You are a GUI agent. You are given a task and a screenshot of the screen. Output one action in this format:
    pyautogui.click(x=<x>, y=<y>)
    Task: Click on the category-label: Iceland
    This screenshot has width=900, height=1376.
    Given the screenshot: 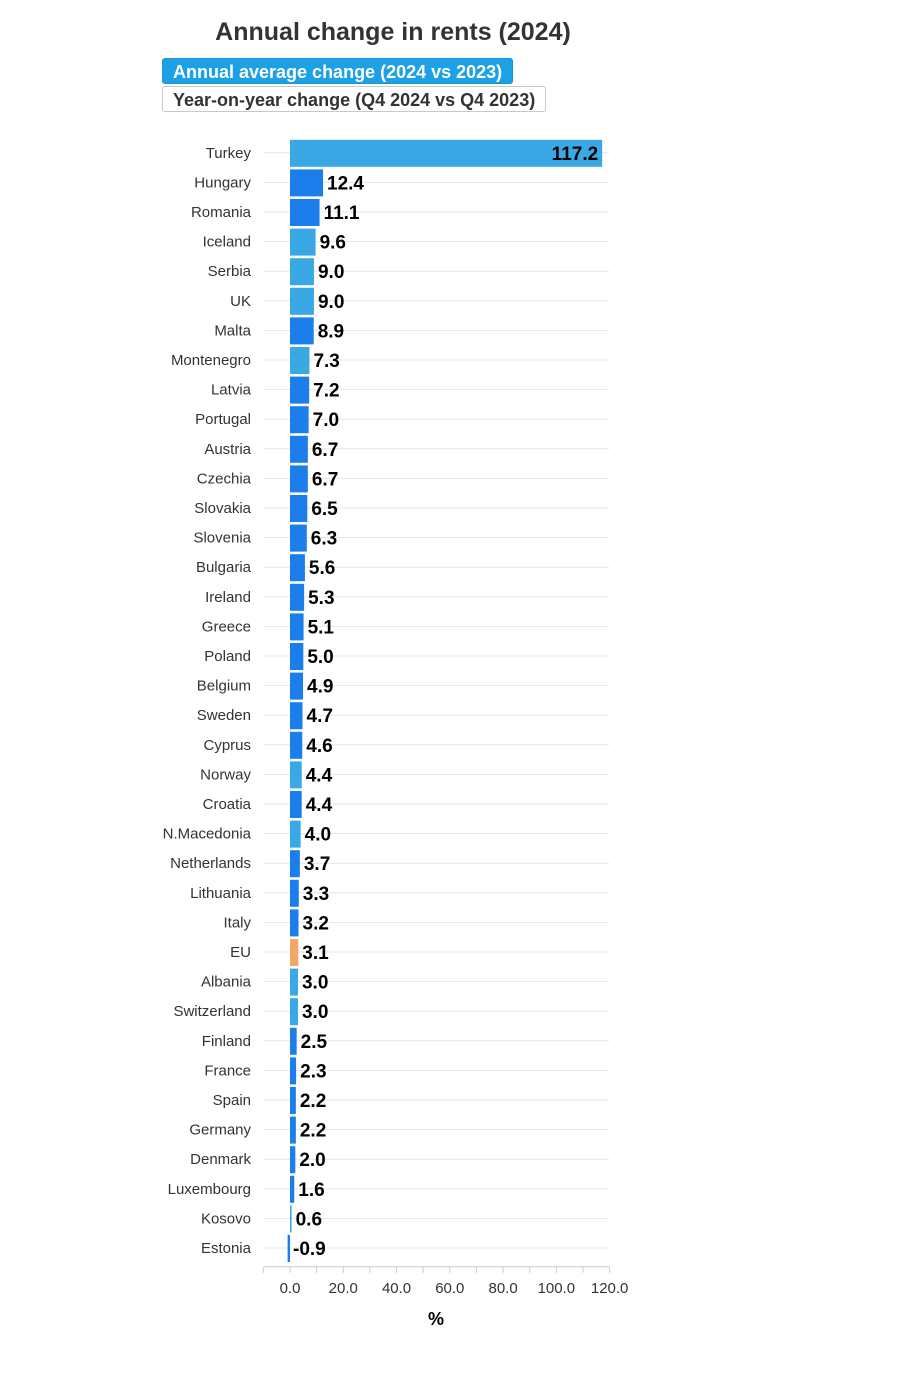 What is the action you would take?
    pyautogui.click(x=227, y=242)
    